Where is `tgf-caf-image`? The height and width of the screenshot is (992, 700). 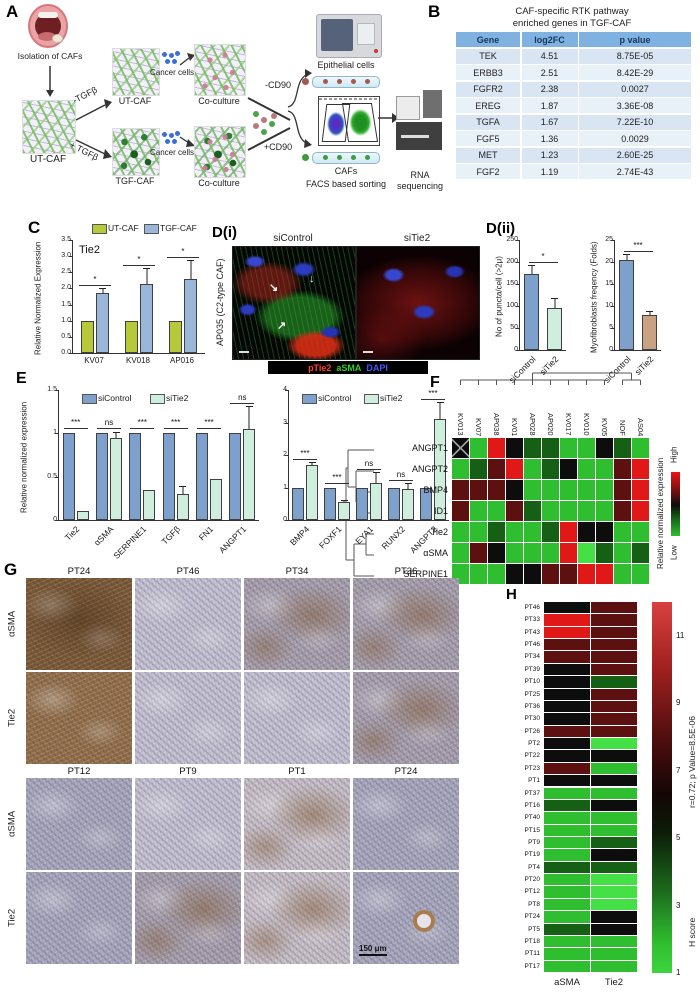
tgf-caf-image is located at coordinates (136, 152).